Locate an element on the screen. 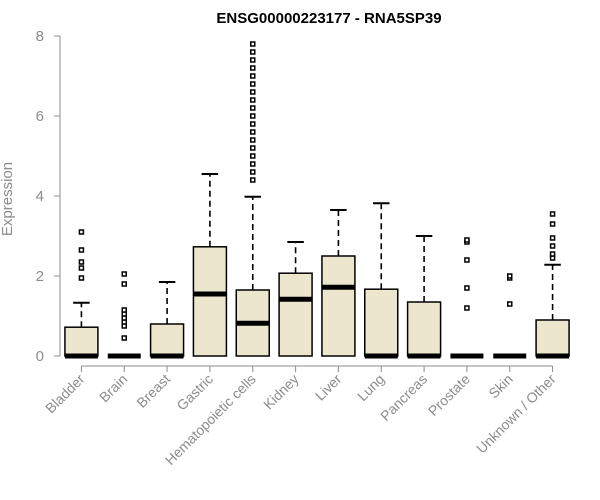  box-brain is located at coordinates (124, 315).